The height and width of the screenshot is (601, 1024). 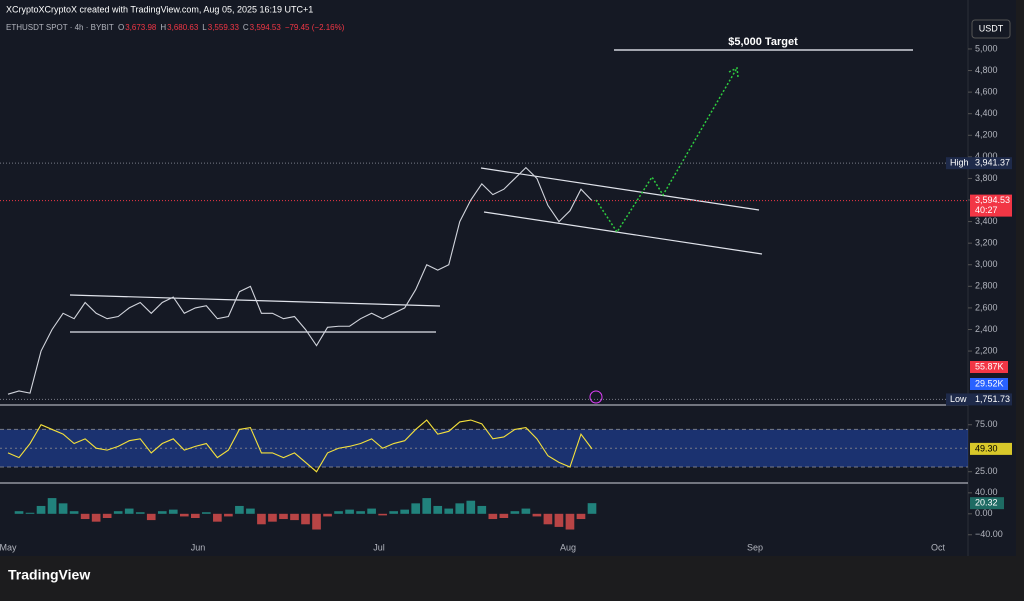 What do you see at coordinates (60, 27) in the screenshot?
I see `symbol: ETHUSDT SPOT · 4h · BYBIT` at bounding box center [60, 27].